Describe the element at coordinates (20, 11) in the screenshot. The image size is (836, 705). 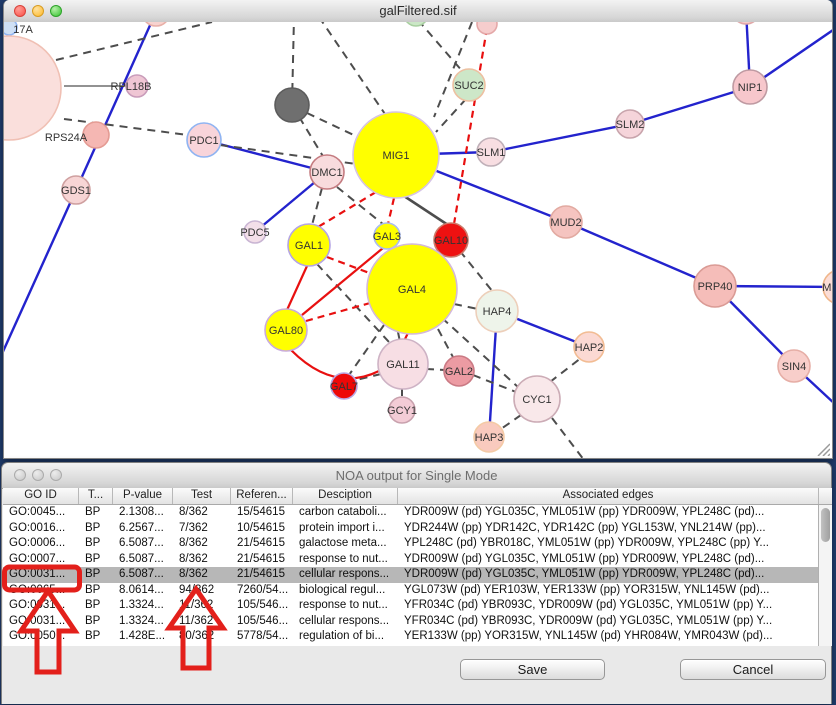
I see `close-button` at that location.